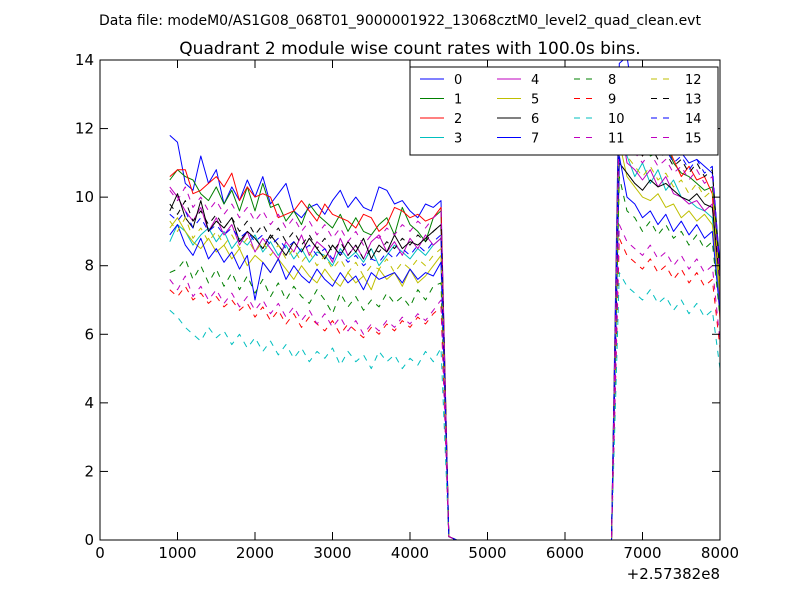 This screenshot has width=800, height=600. Describe the element at coordinates (535, 100) in the screenshot. I see `legend-label-5: 5` at that location.